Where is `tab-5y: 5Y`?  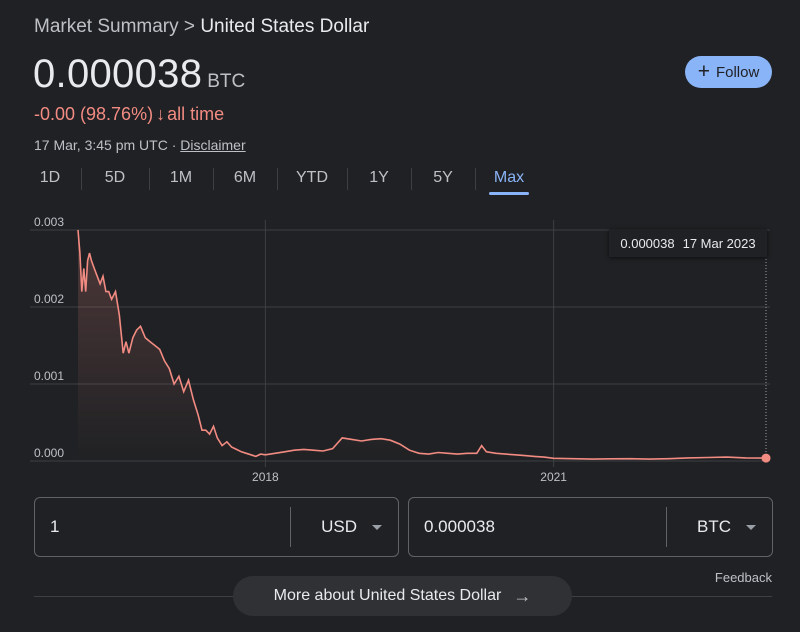
tab-5y: 5Y is located at coordinates (443, 178).